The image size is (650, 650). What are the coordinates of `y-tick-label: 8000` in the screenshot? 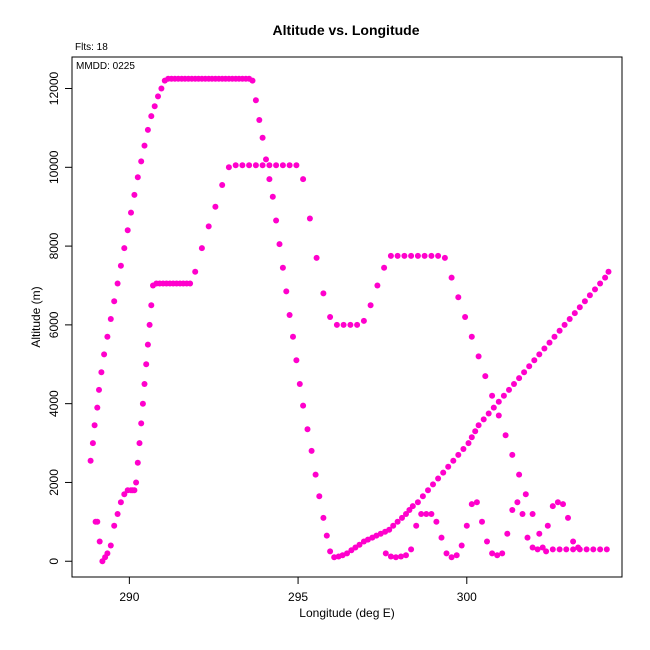 It's located at (54, 245).